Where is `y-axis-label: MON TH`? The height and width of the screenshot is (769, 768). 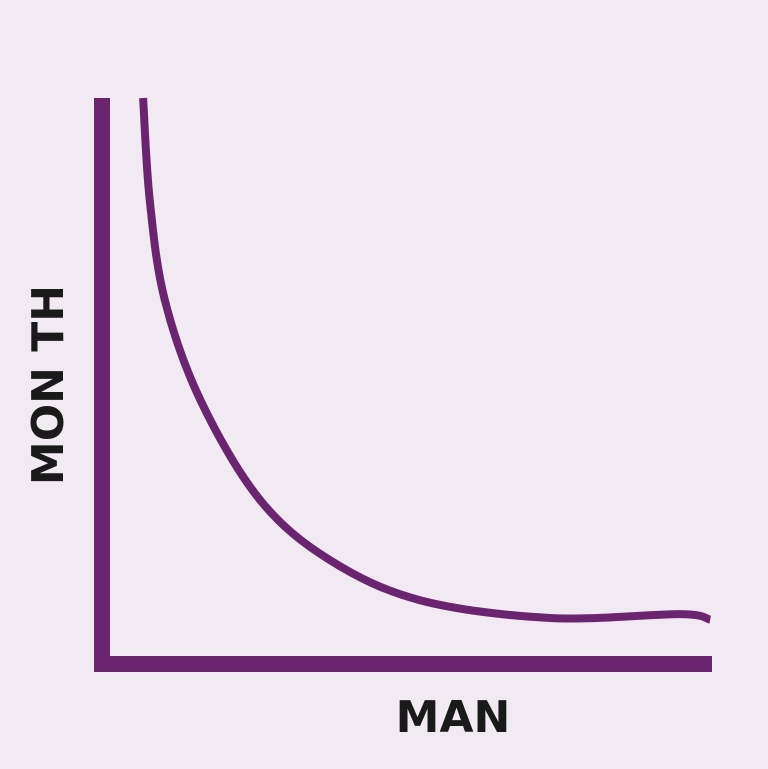
y-axis-label: MON TH is located at coordinates (48, 385).